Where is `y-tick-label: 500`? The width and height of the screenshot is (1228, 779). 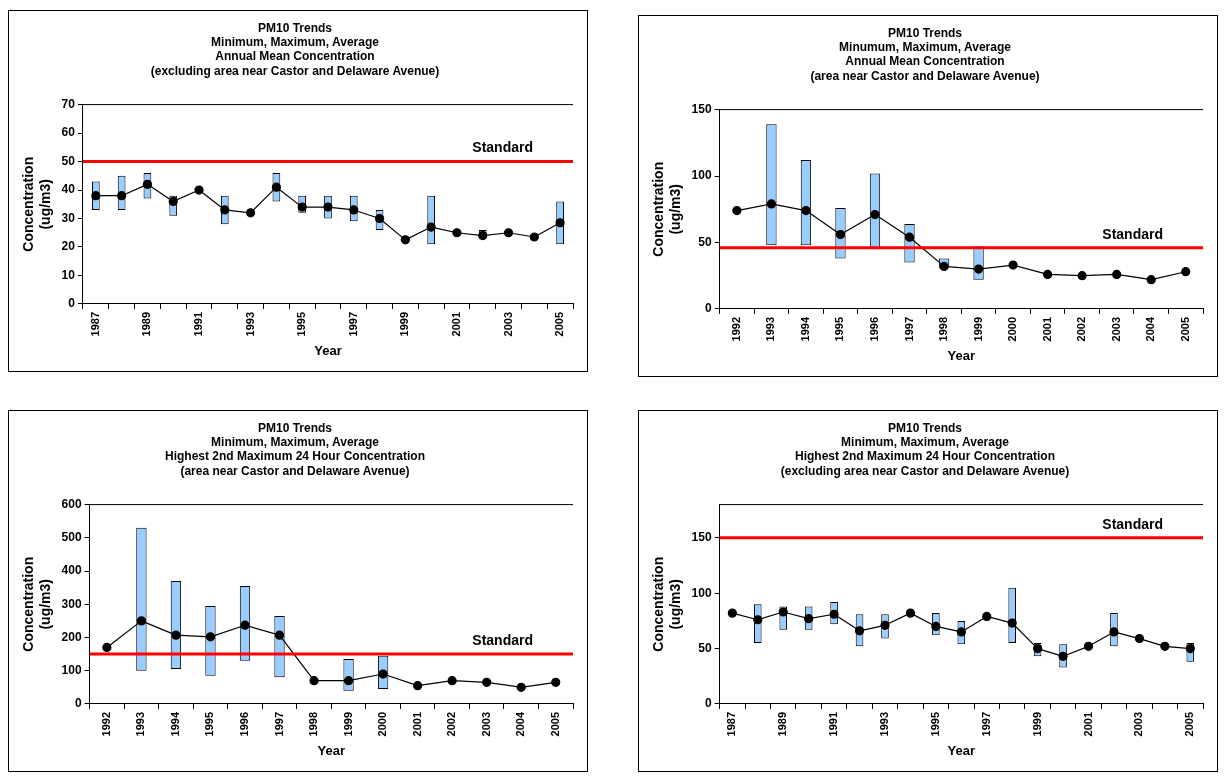
y-tick-label: 500 is located at coordinates (71, 537).